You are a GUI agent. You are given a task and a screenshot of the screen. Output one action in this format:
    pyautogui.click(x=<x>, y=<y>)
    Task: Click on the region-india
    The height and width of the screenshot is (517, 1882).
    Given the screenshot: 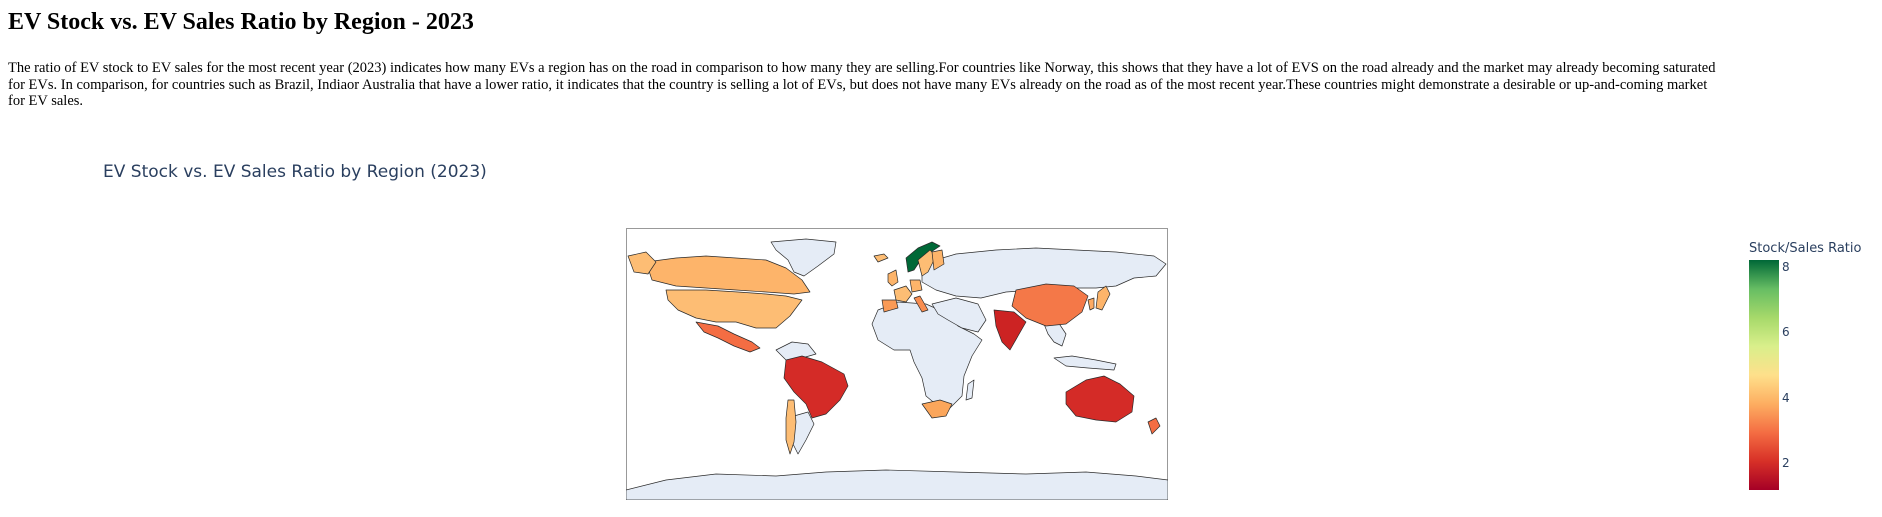 What is the action you would take?
    pyautogui.click(x=1010, y=330)
    